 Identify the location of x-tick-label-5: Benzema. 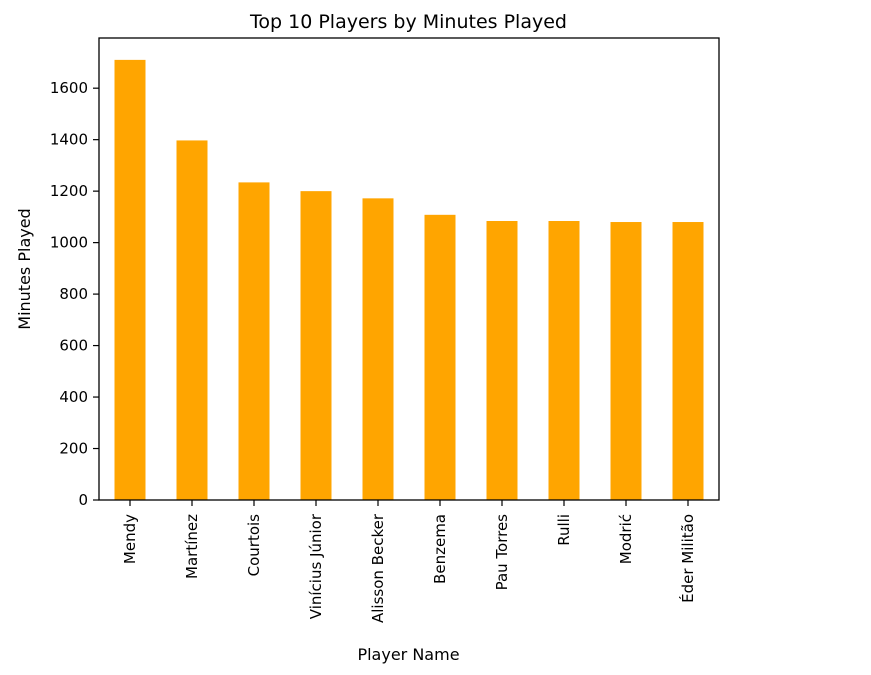
(440, 549).